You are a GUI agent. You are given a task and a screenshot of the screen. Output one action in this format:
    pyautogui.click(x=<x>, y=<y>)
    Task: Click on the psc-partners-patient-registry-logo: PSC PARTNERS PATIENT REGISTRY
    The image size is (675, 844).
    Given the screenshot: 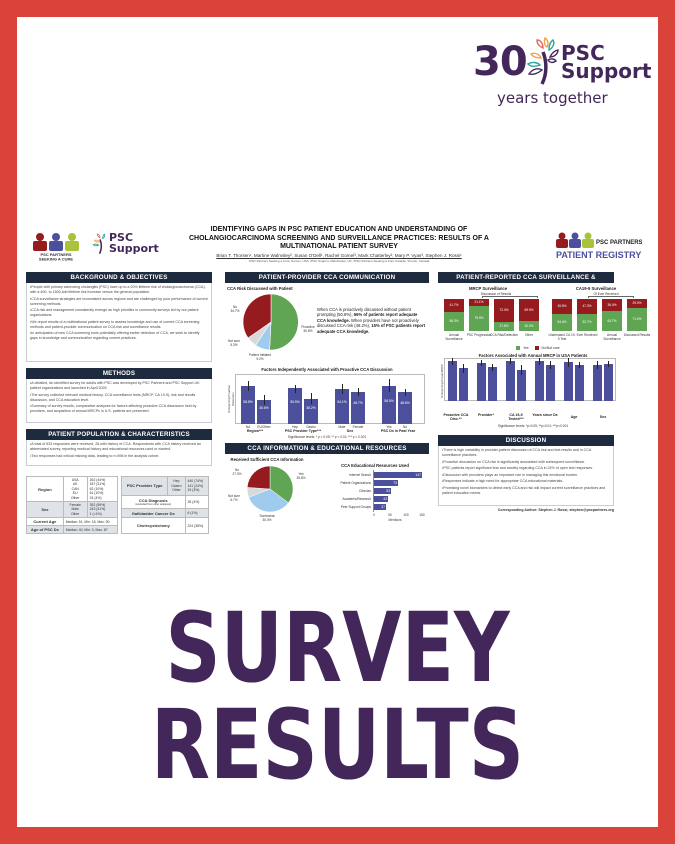 What is the action you would take?
    pyautogui.click(x=599, y=246)
    